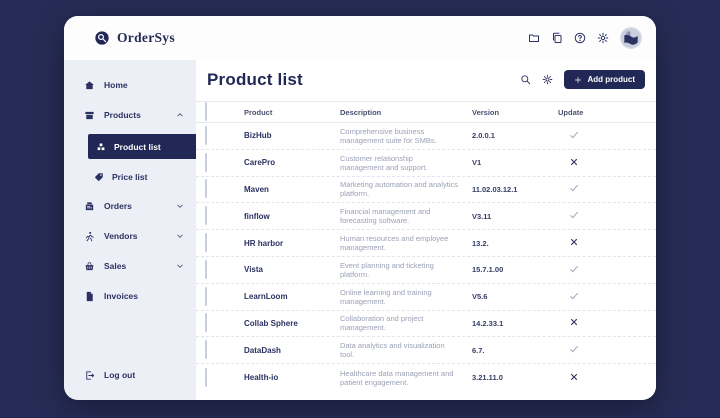 This screenshot has width=720, height=418. What do you see at coordinates (483, 136) in the screenshot?
I see `version-cell: 2.0.0.1` at bounding box center [483, 136].